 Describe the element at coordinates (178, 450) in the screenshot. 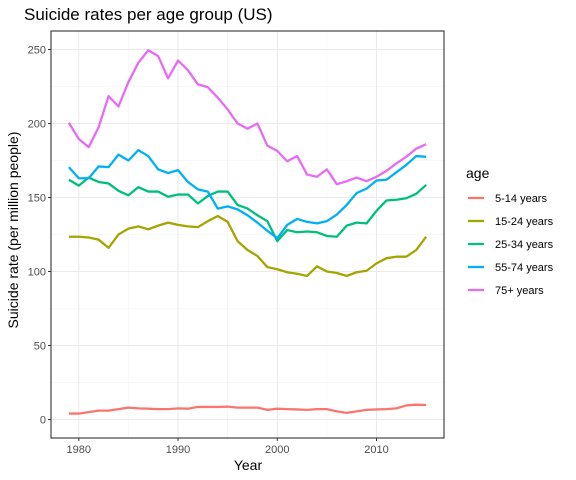

I see `x-tick-label: 1990` at that location.